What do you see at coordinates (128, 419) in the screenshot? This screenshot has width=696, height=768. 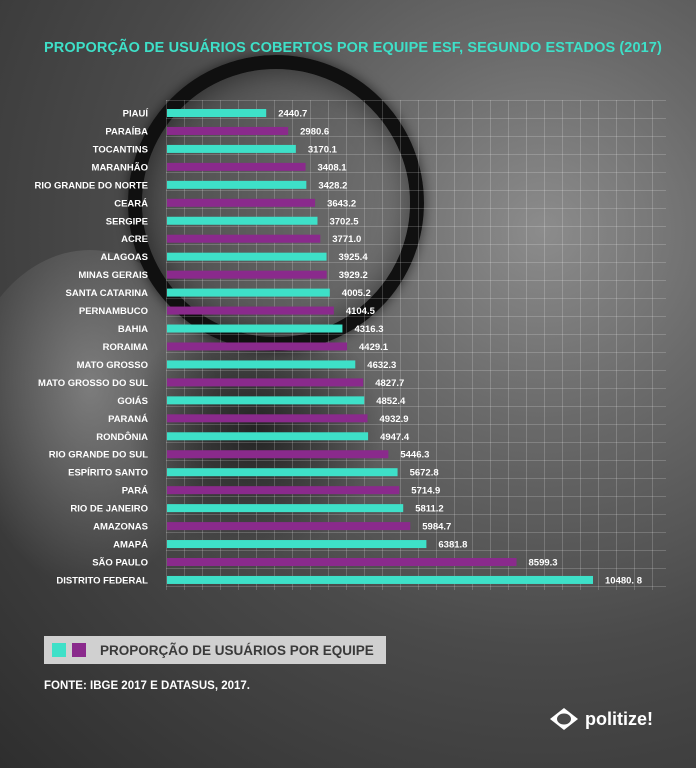 I see `category-label-parana: PARANÁ` at bounding box center [128, 419].